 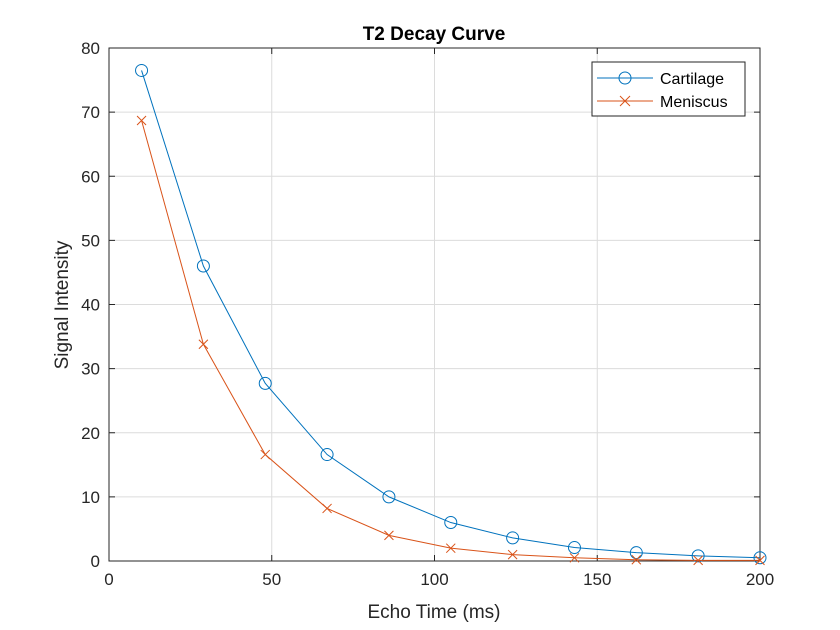 I want to click on legend-label-cartilage: Cartilage, so click(x=692, y=79).